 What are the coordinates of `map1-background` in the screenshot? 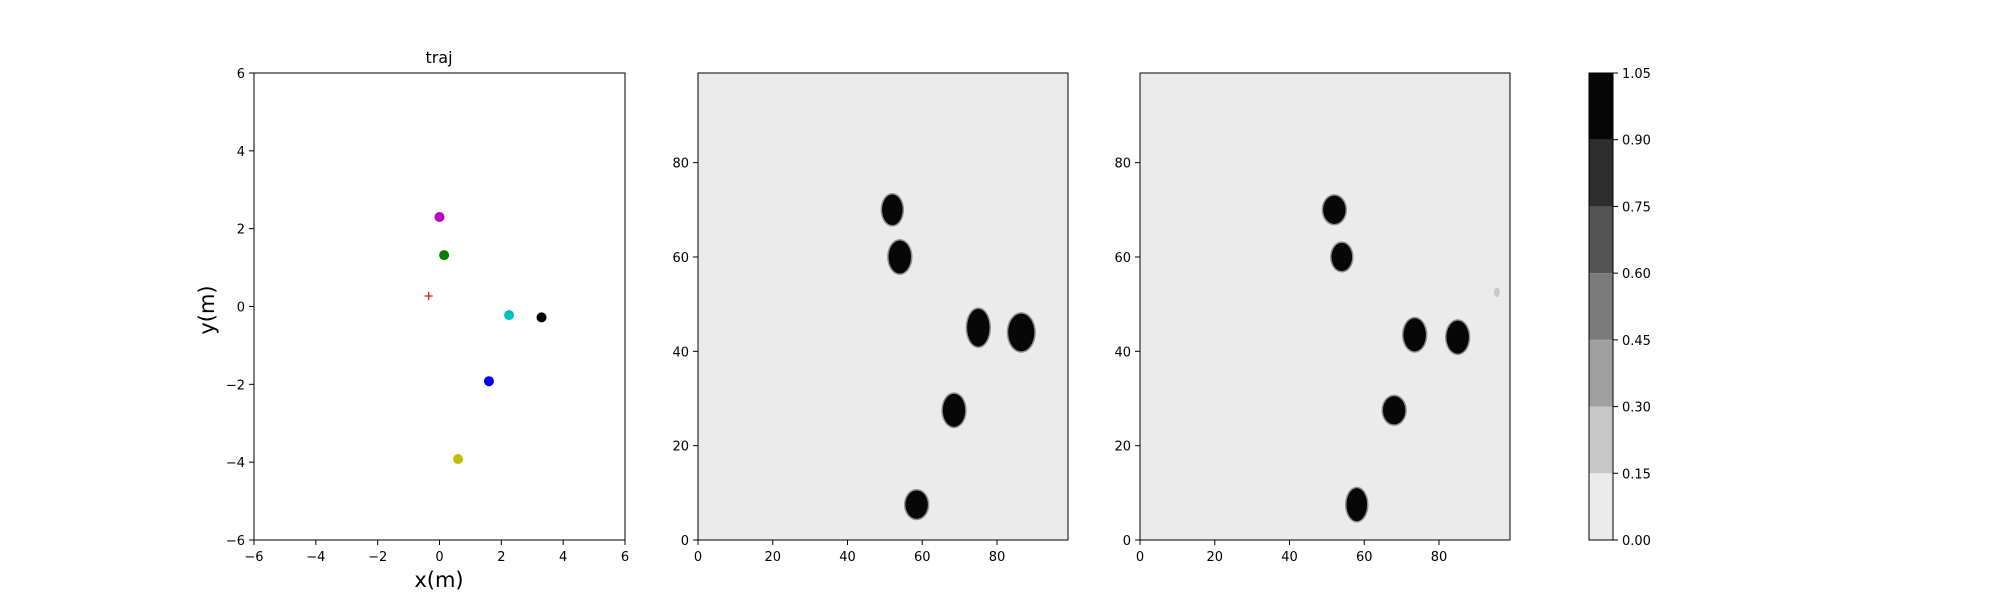 It's located at (883, 306).